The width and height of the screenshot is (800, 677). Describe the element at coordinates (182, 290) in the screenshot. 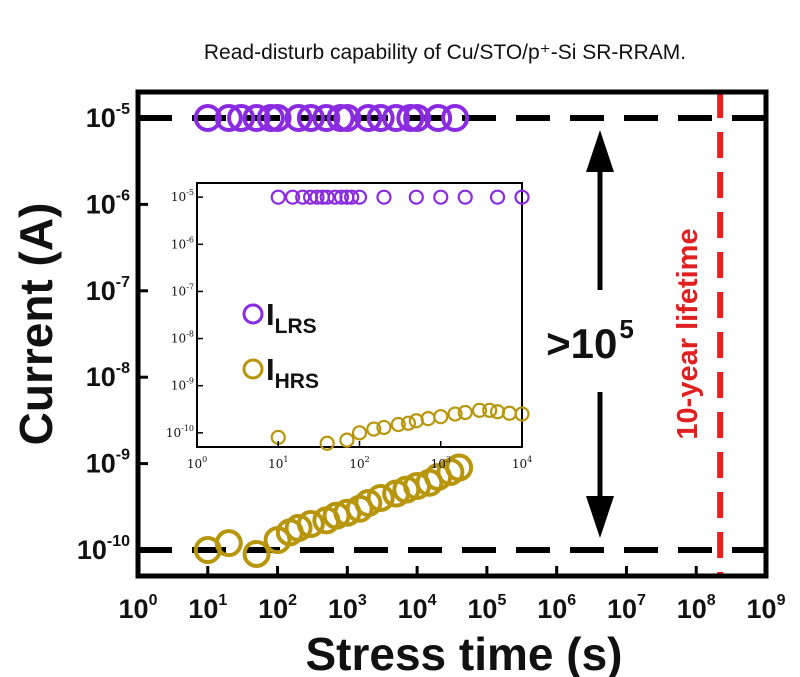

I see `inset-y-tick-label: 10⁻⁷` at that location.